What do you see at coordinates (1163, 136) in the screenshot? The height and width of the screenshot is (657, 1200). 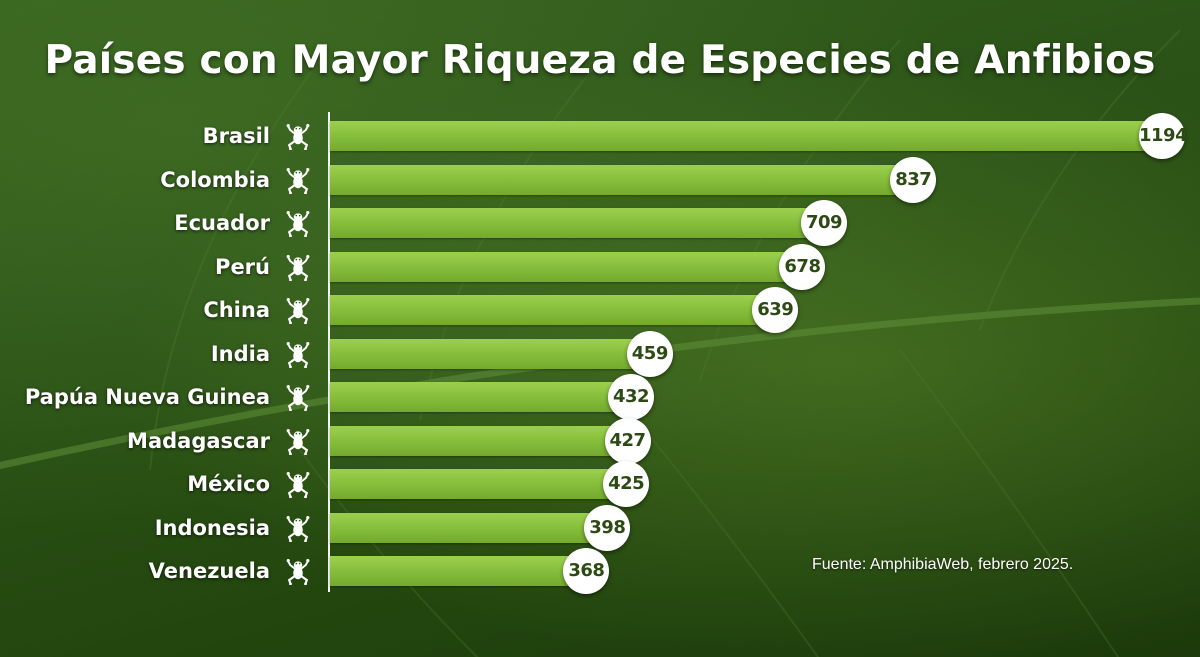 I see `value-label-brasil: 1194` at bounding box center [1163, 136].